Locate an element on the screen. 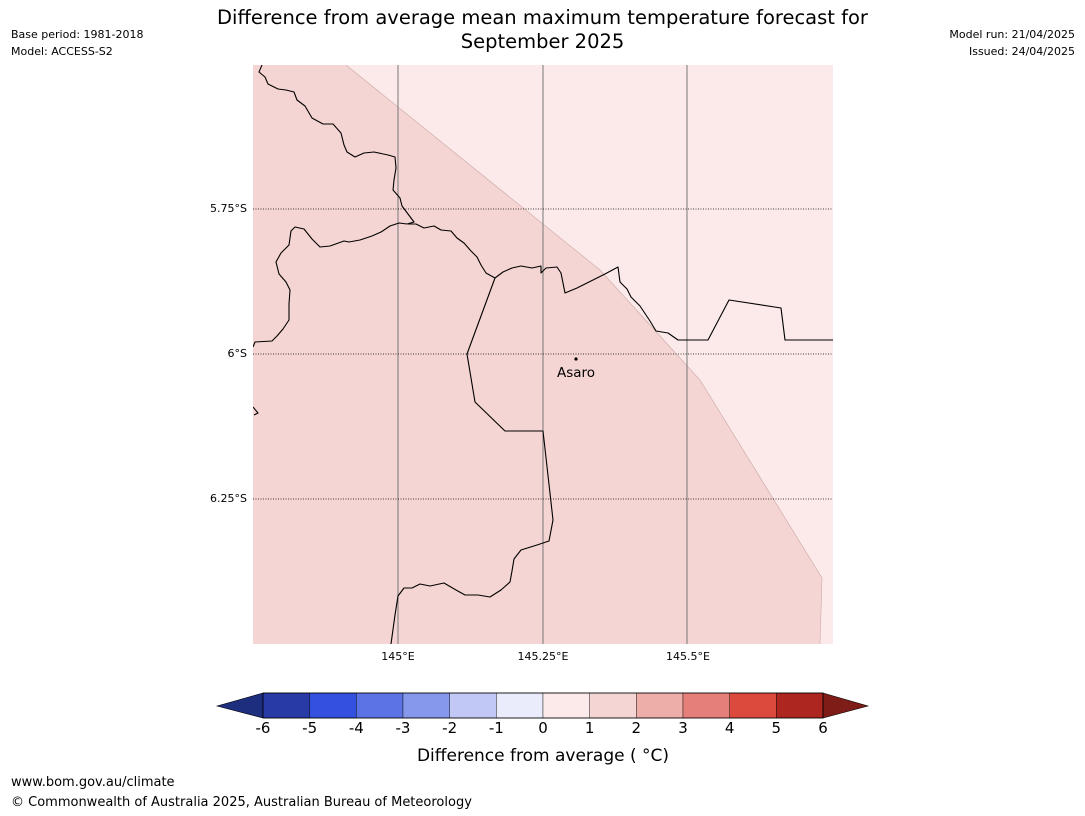  colorbar-frame is located at coordinates (543, 705).